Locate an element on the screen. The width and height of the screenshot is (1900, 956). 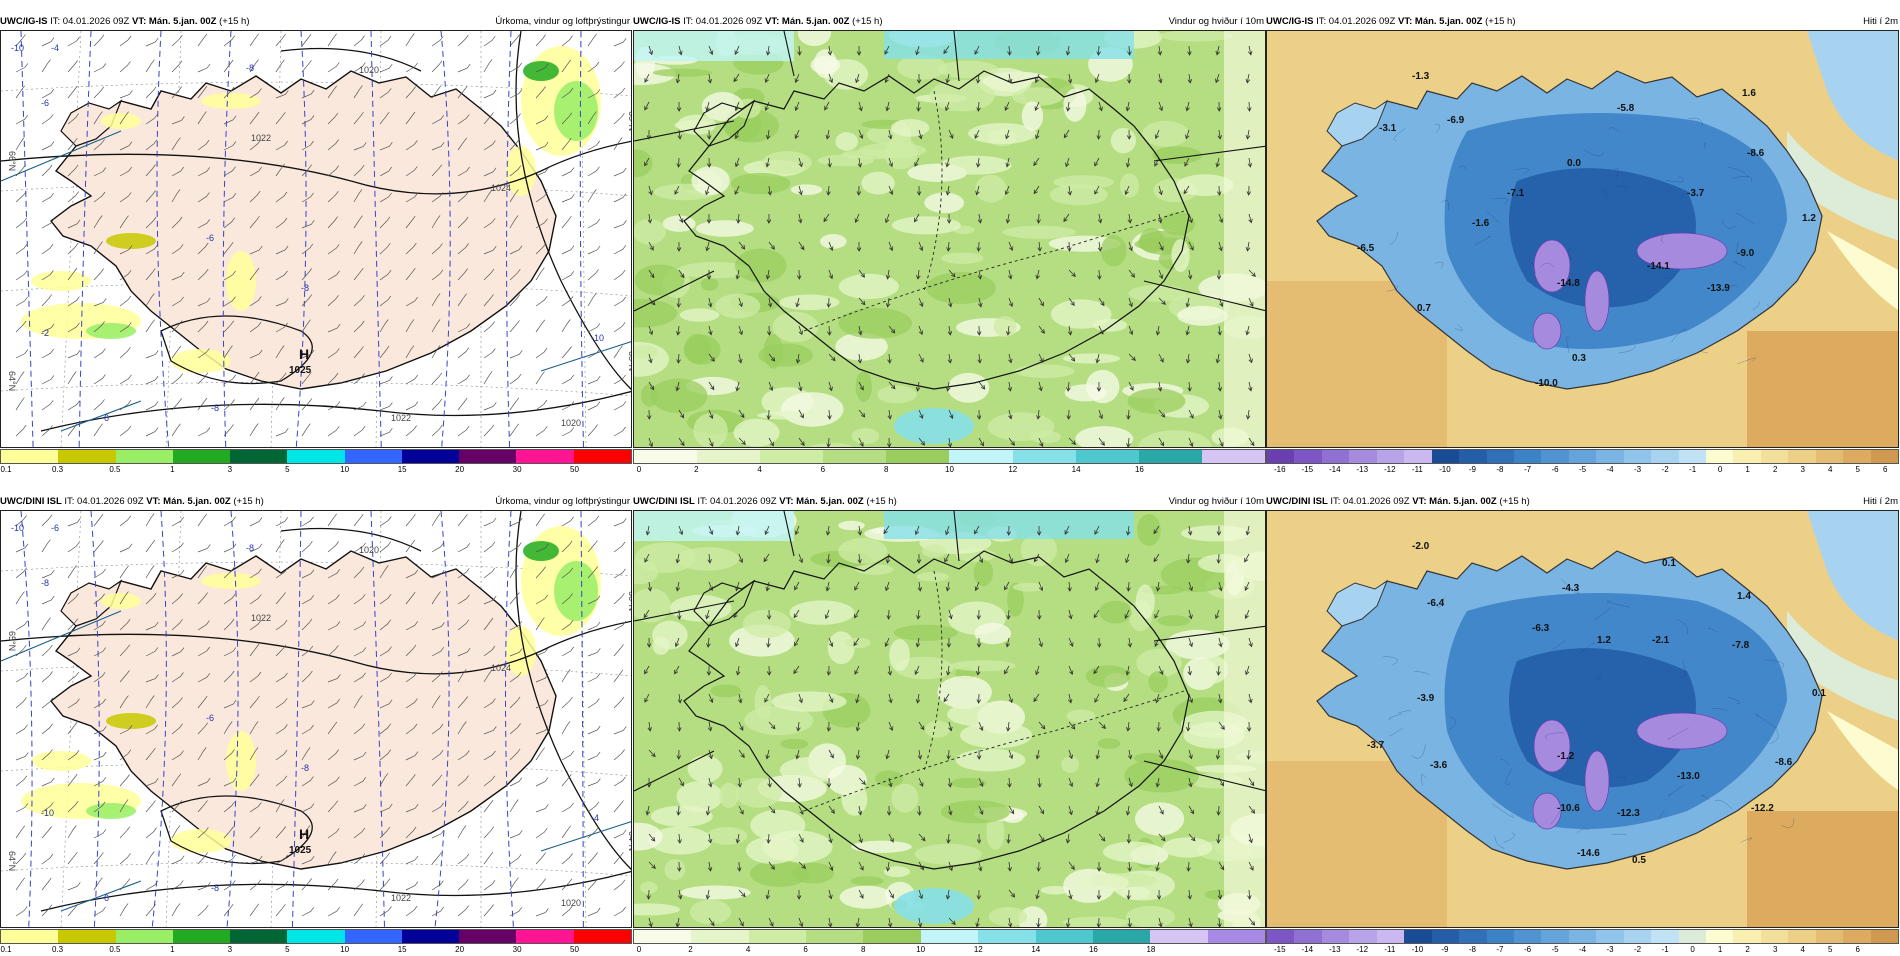
color-legend is located at coordinates (949, 456).